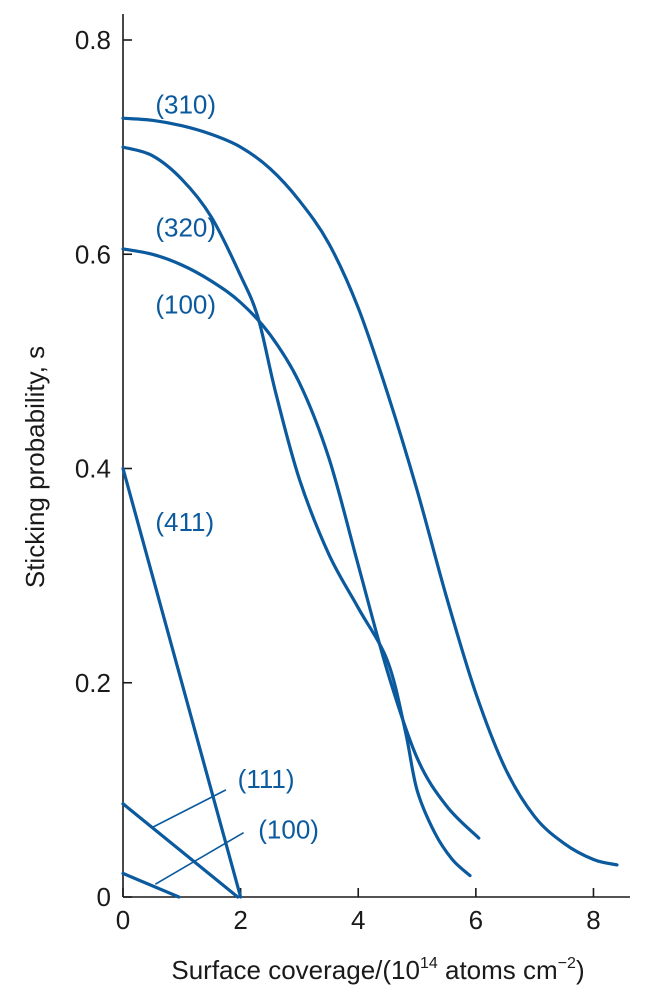  I want to click on y-tick-label: 0.4, so click(93, 469).